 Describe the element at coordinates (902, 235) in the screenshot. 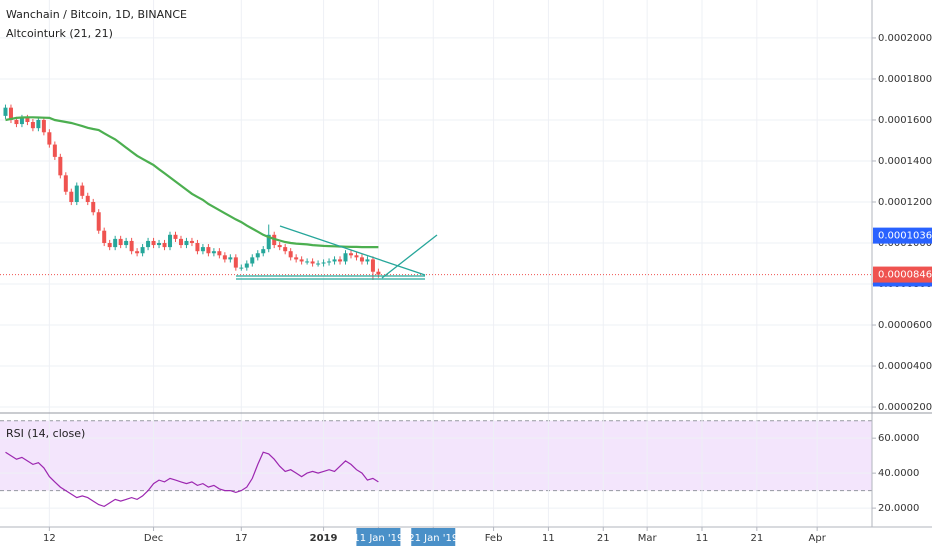

I see `price-mark-label-bg` at that location.